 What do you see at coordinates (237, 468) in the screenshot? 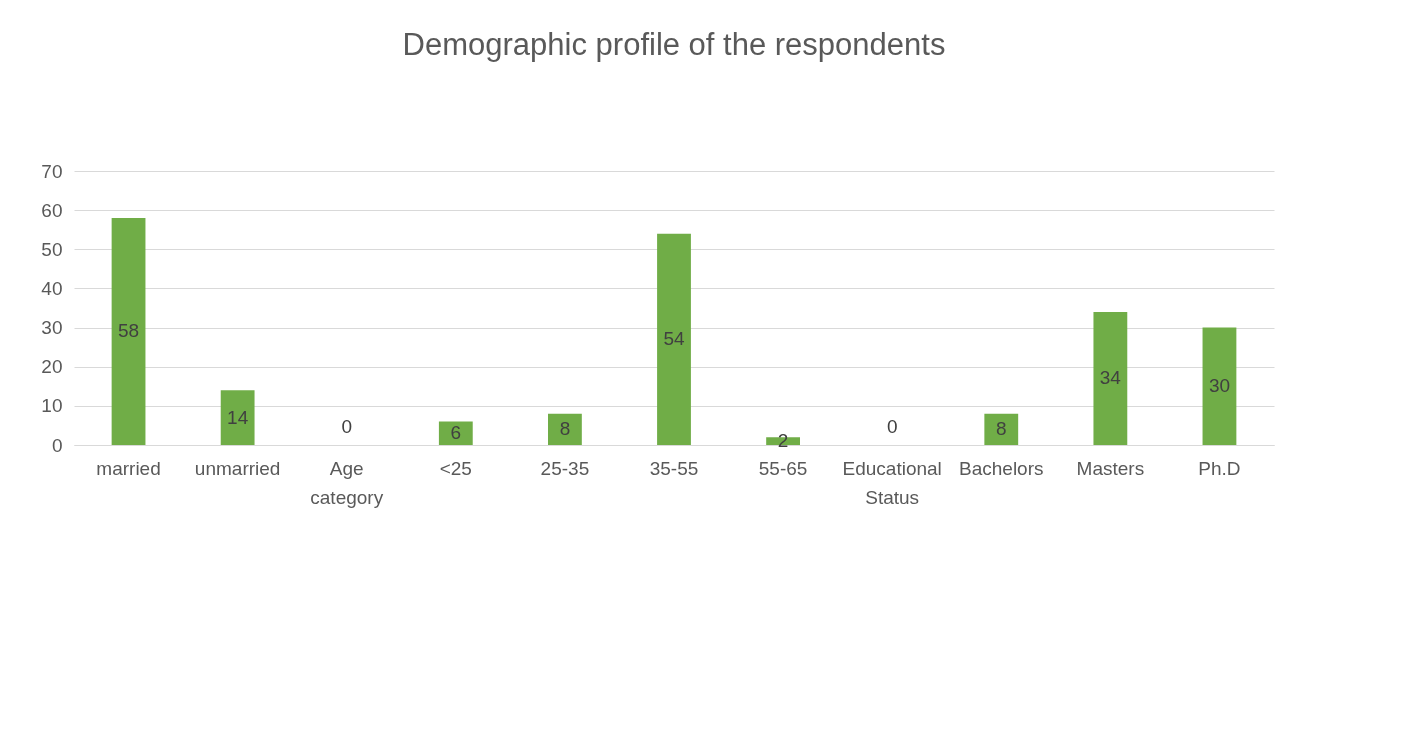
I see `x-tick-label: unmarried` at bounding box center [237, 468].